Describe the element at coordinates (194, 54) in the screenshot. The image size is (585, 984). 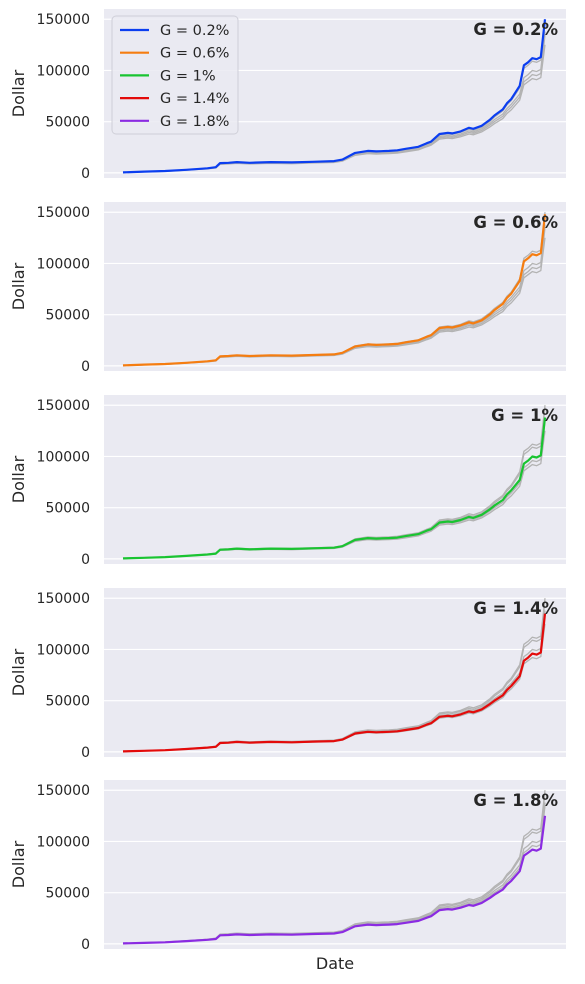
I see `legend-entry: G = 0.6%` at that location.